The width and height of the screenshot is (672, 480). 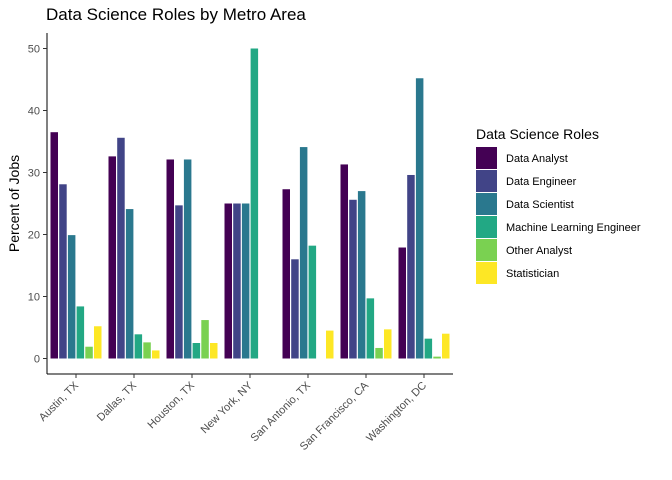 What do you see at coordinates (214, 351) in the screenshot?
I see `bar-houston-tx-statistician` at bounding box center [214, 351].